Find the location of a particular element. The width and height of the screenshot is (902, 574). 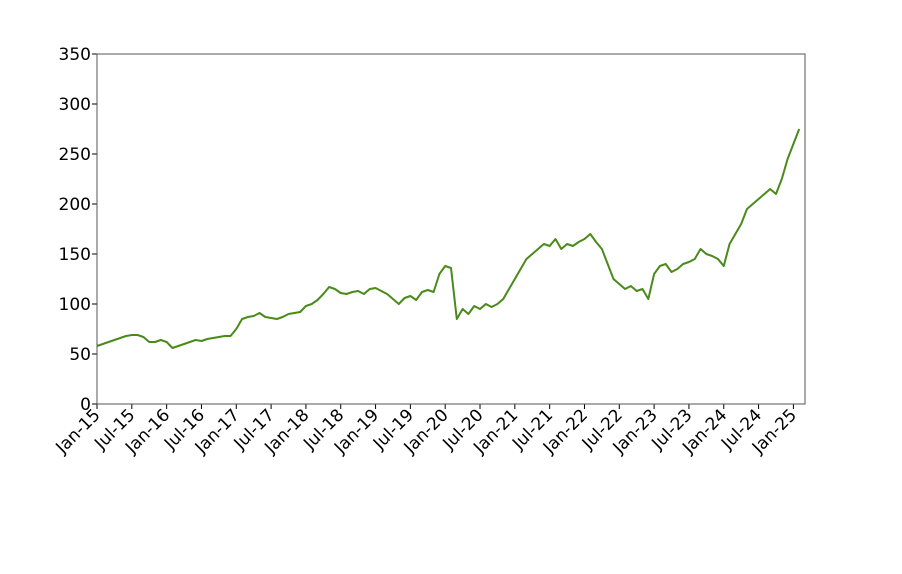

y-tick-label: 250 is located at coordinates (75, 155).